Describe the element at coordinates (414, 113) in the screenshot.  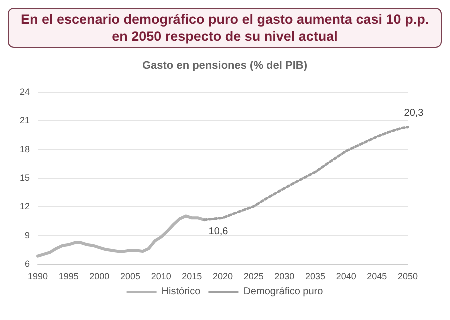
I see `data-label: 20,3` at that location.